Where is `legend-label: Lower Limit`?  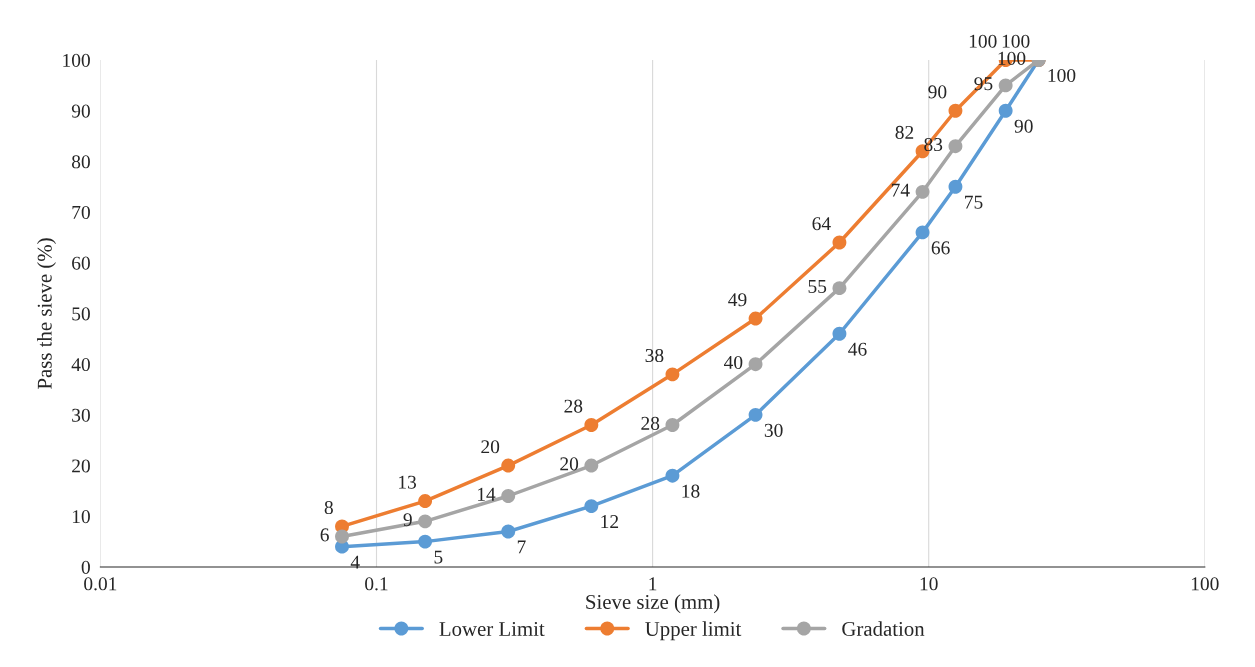
legend-label: Lower Limit is located at coordinates (492, 628).